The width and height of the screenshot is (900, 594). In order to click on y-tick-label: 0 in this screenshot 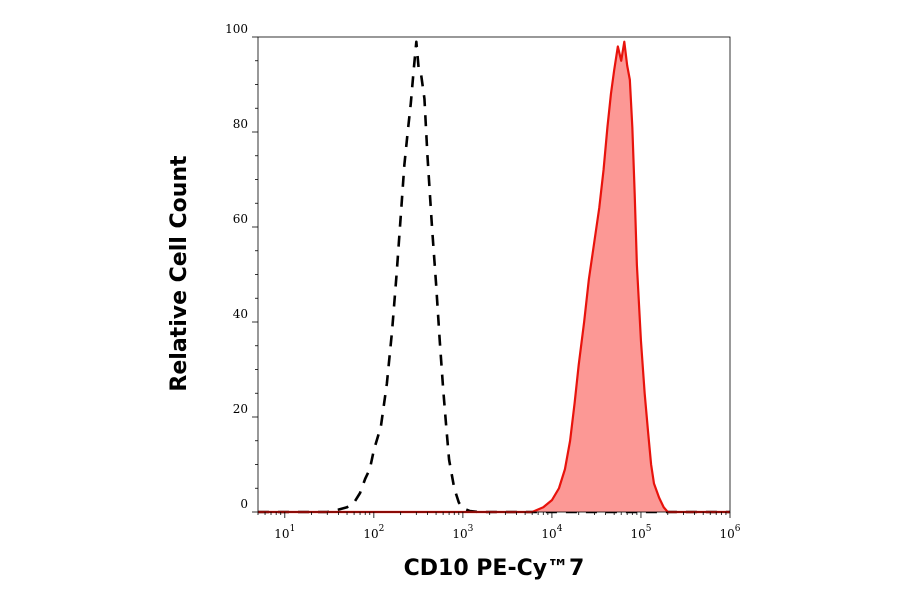, I will do `click(244, 504)`.